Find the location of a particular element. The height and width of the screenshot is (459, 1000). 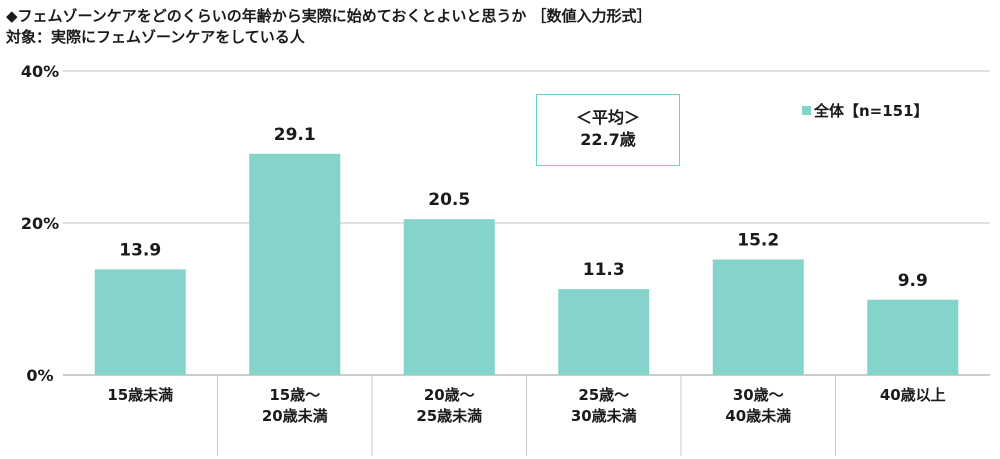

x-tick-label: 25歳未満 is located at coordinates (449, 416).